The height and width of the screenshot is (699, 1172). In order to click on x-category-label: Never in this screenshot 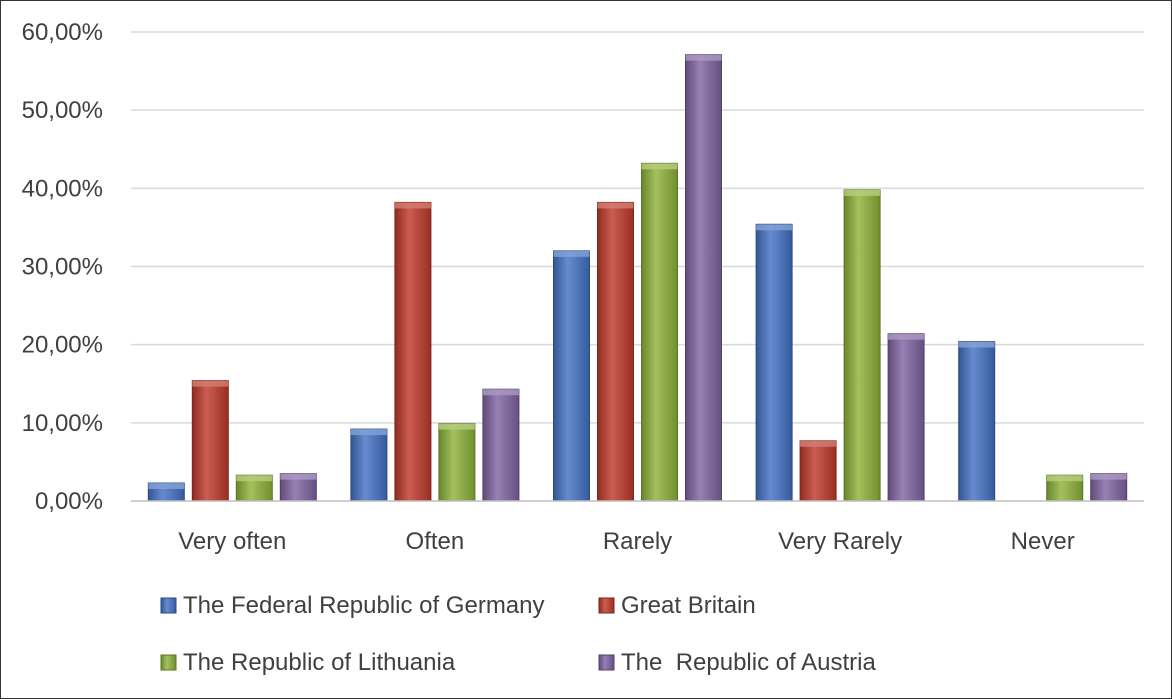, I will do `click(1043, 541)`.